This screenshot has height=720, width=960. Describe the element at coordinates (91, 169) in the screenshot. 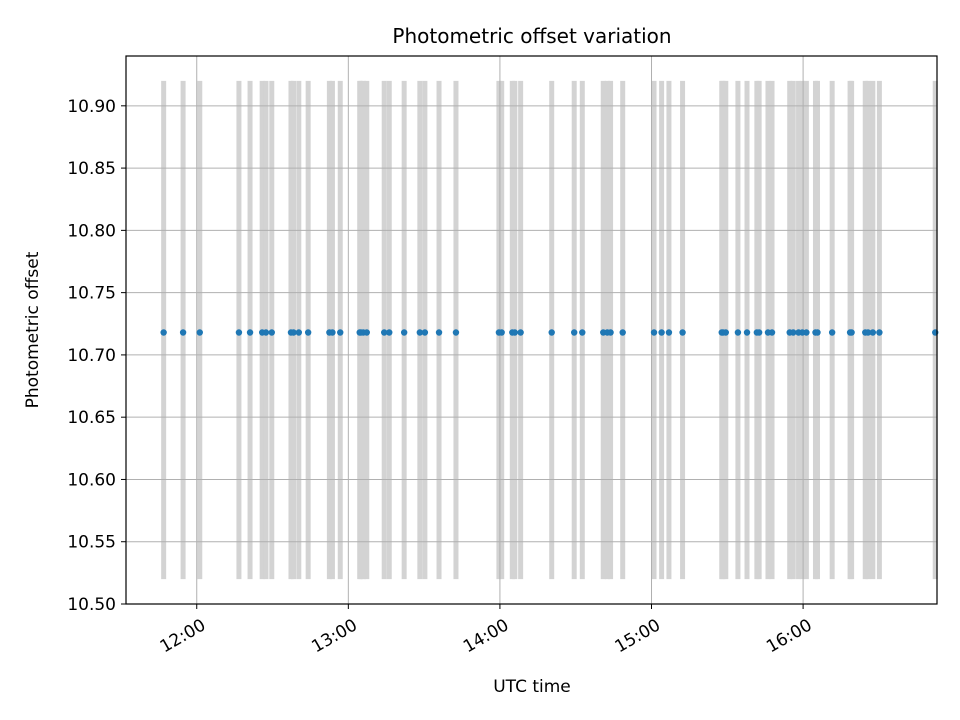

I see `y-tick-label: 10.85` at that location.